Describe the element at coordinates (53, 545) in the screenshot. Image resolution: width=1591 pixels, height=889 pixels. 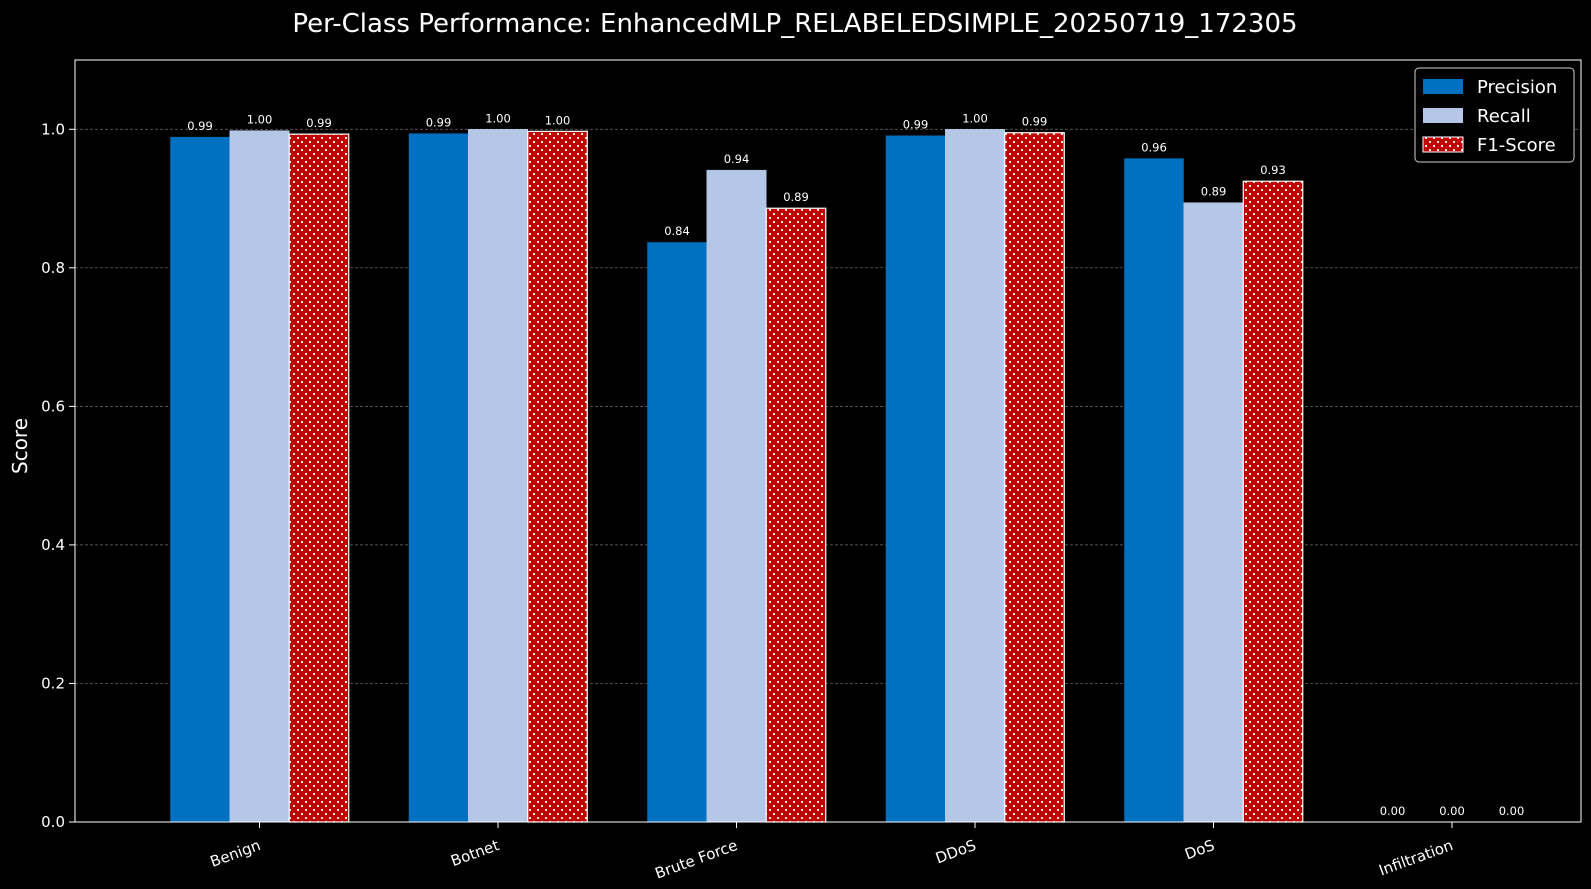
I see `y-tick-label: 0.4` at that location.